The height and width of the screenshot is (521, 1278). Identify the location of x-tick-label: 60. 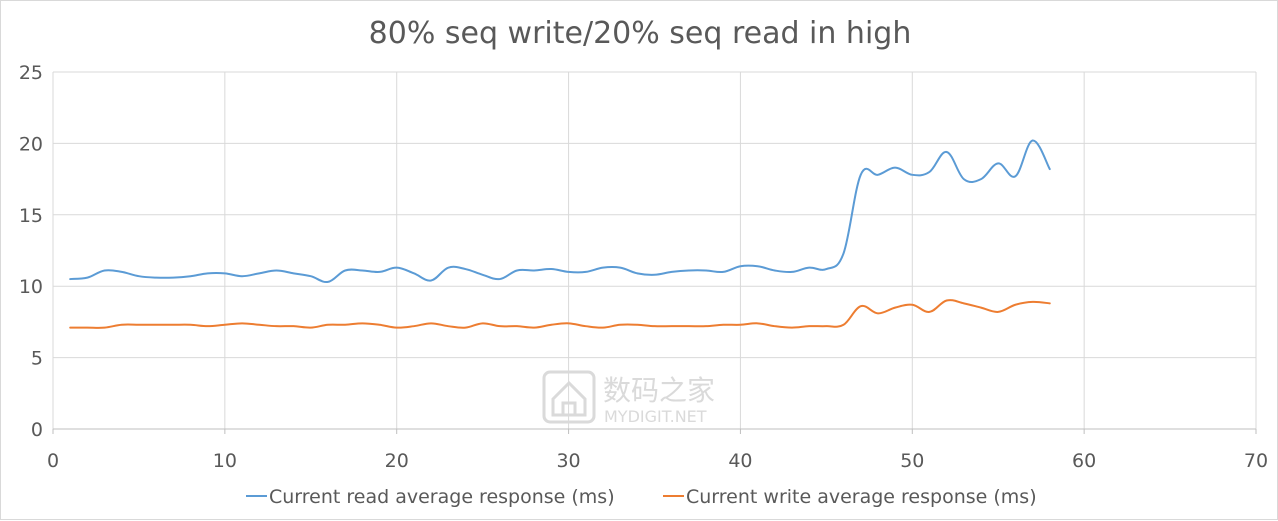
(1084, 461).